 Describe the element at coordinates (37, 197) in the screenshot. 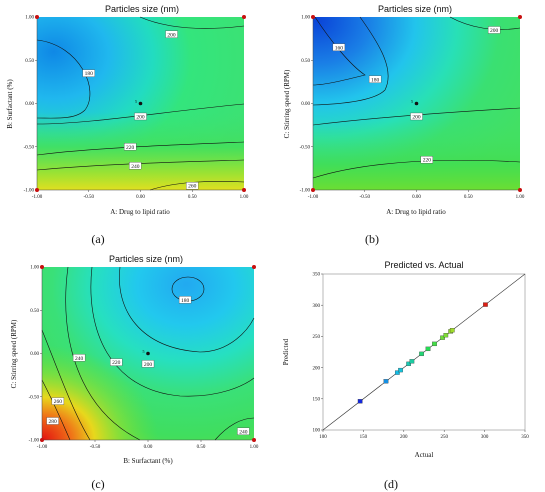

I see `panel-a-x-tick-label: -1.00` at that location.